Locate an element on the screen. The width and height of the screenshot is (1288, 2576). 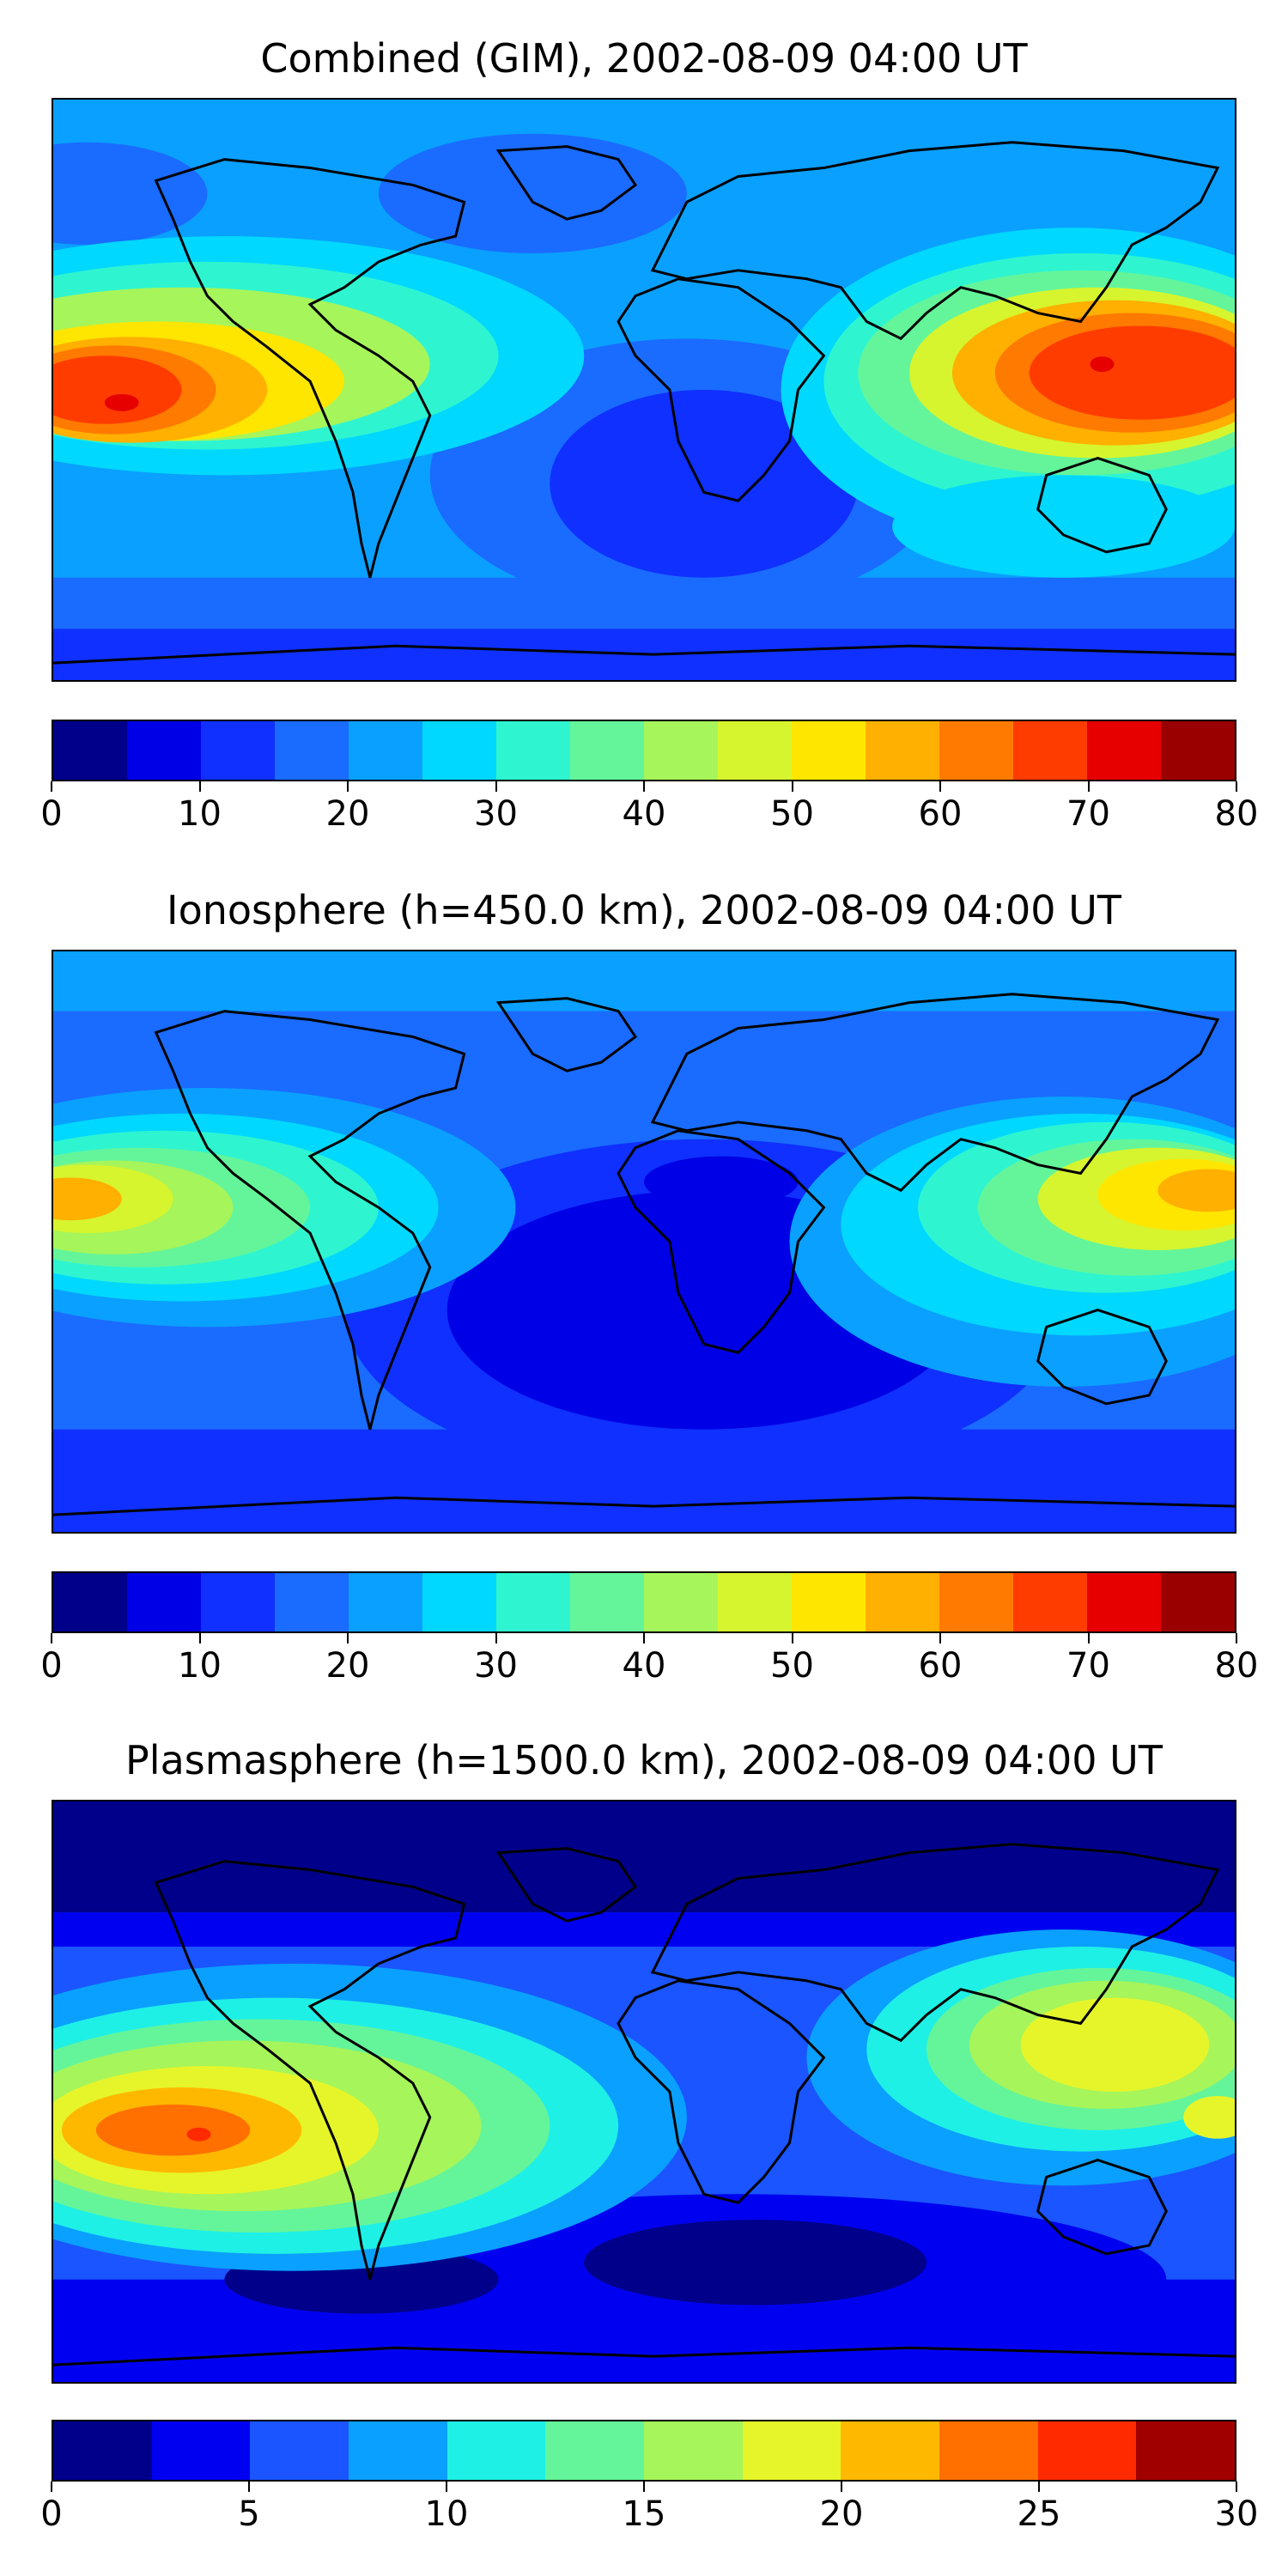
panel-title: Combined (GIM), 2002-08-09 04:00 UT is located at coordinates (644, 59).